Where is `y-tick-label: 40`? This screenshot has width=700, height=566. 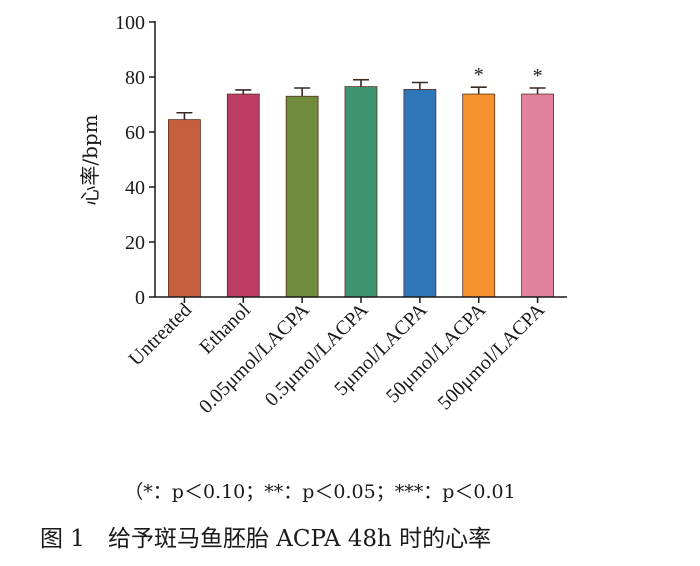 y-tick-label: 40 is located at coordinates (135, 188).